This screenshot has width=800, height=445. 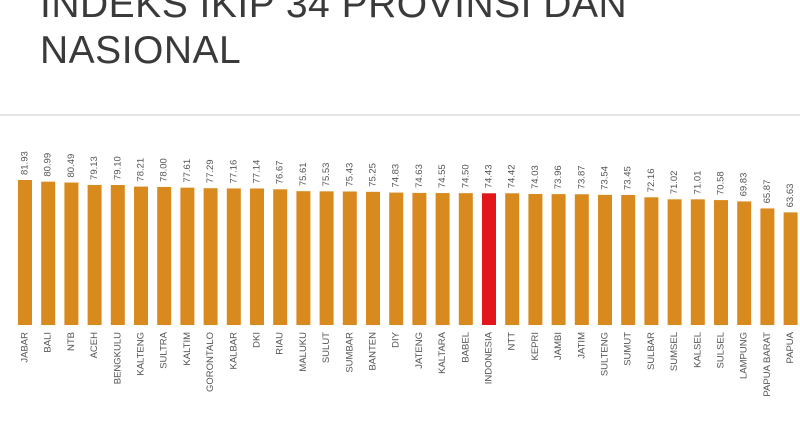 What do you see at coordinates (210, 362) in the screenshot?
I see `x-tick-label: GORONTALO` at bounding box center [210, 362].